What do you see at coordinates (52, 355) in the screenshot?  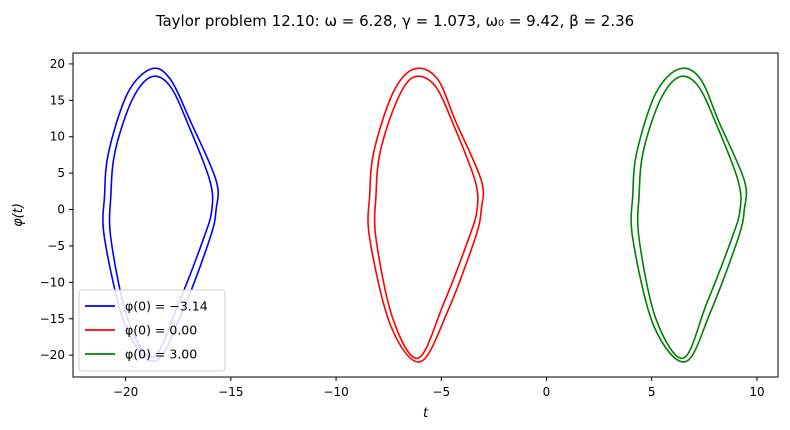 I see `y-tick-label: −20` at bounding box center [52, 355].